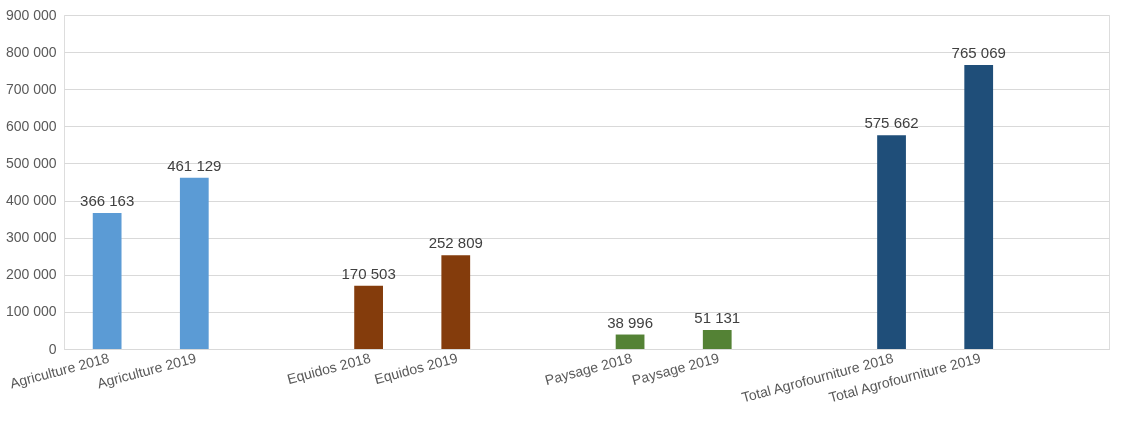 The height and width of the screenshot is (439, 1126). What do you see at coordinates (978, 53) in the screenshot?
I see `data-label: 765 069` at bounding box center [978, 53].